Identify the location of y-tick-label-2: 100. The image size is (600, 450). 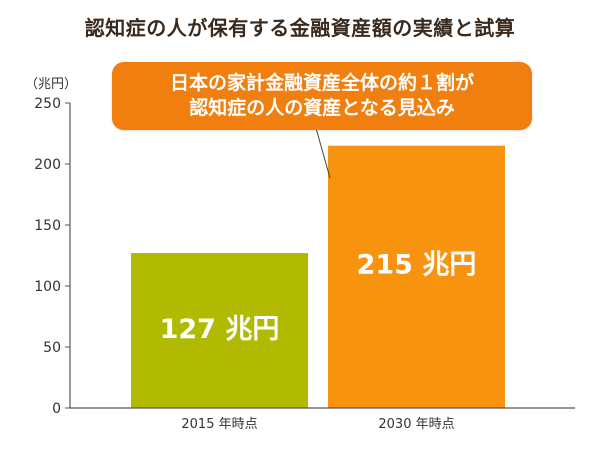
(47, 287).